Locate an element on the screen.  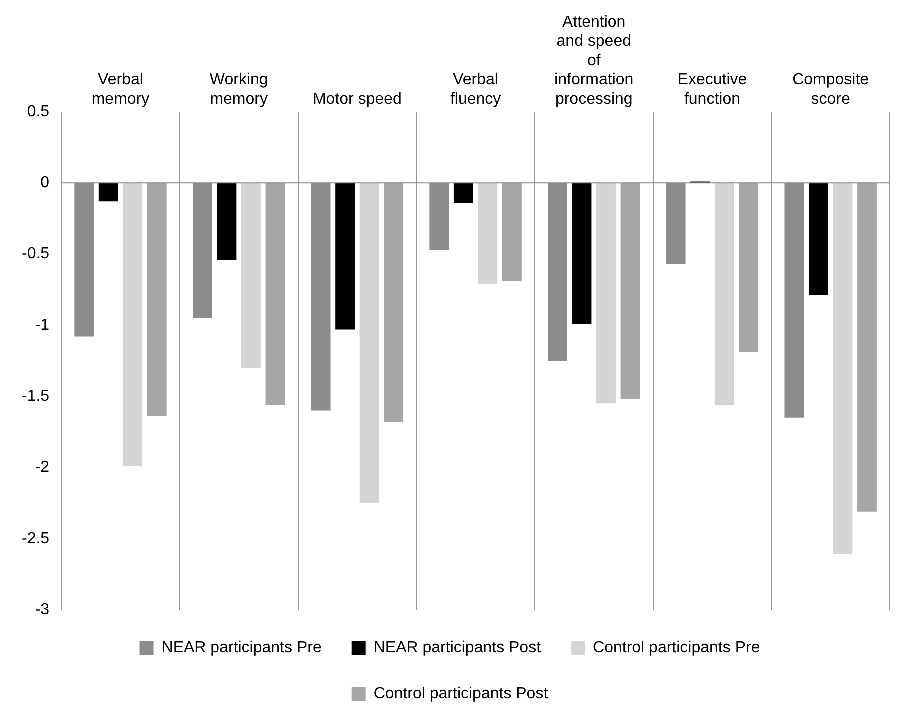
legend-label: NEAR participants Pre is located at coordinates (242, 647).